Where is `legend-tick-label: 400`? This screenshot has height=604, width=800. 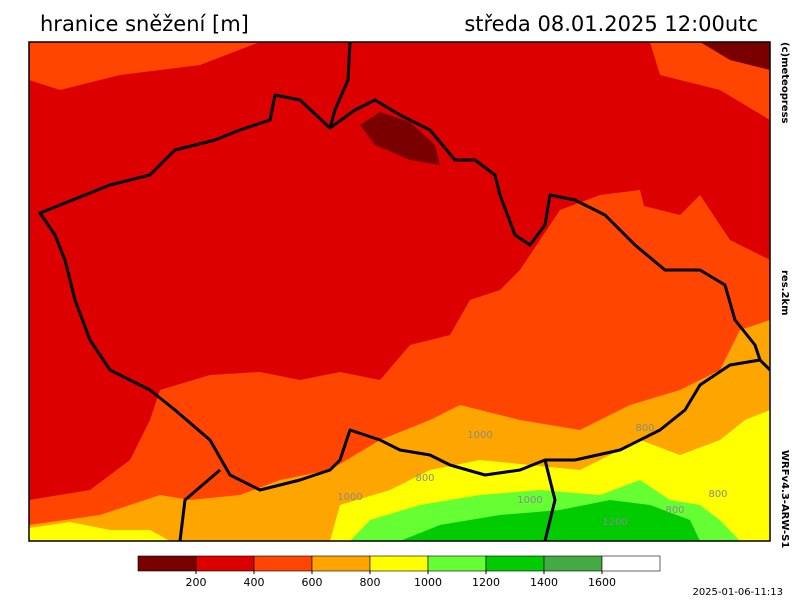
legend-tick-label: 400 is located at coordinates (254, 582).